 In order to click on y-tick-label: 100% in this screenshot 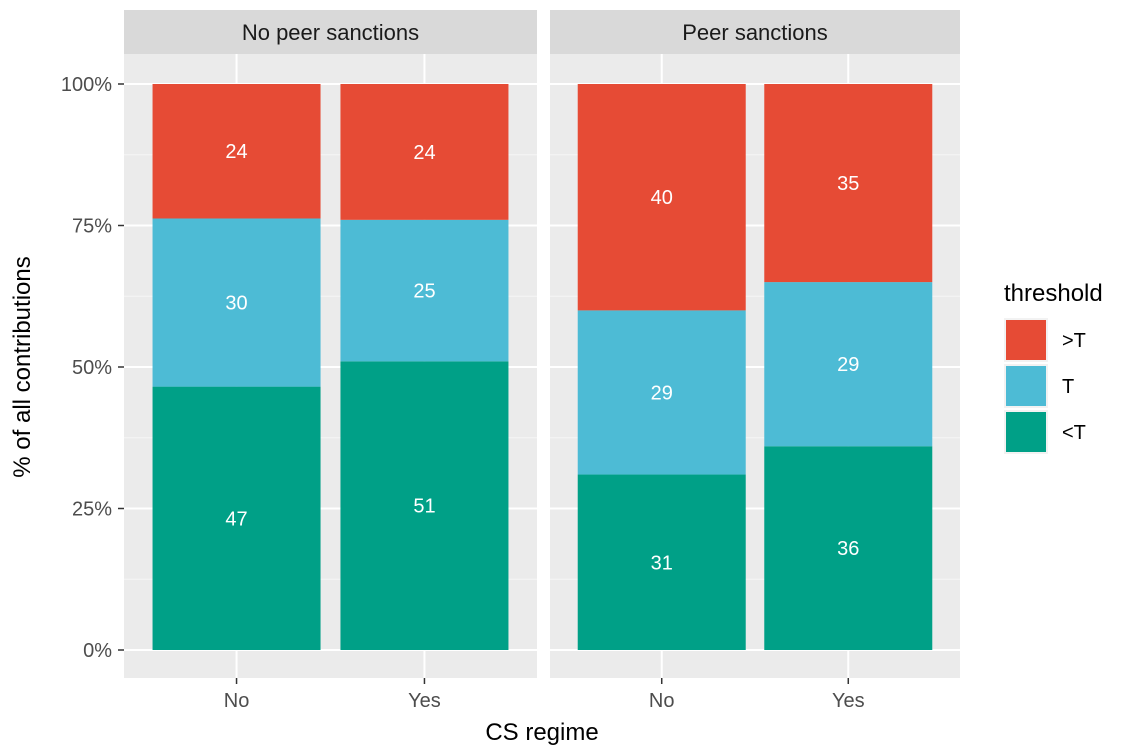, I will do `click(86, 85)`.